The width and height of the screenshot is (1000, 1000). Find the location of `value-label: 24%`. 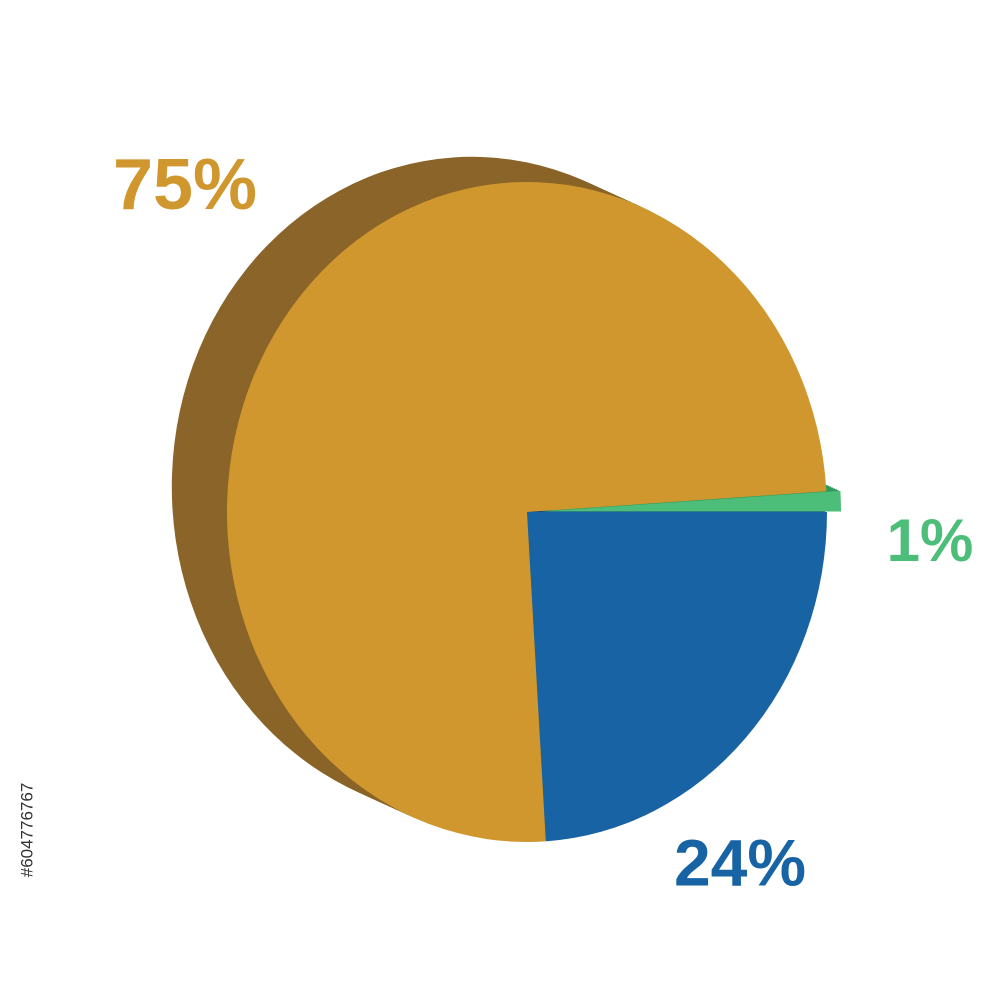

value-label: 24% is located at coordinates (740, 862).